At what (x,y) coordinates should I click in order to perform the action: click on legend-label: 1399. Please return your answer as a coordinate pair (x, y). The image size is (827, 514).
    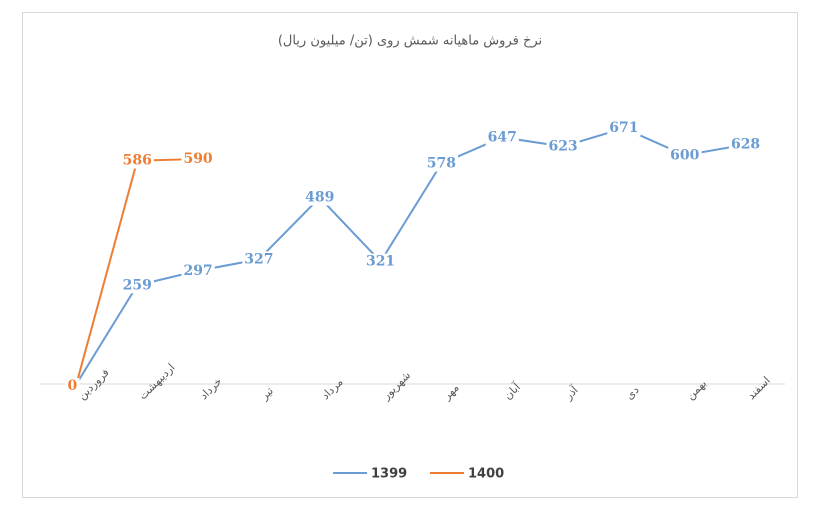
    Looking at the image, I should click on (389, 474).